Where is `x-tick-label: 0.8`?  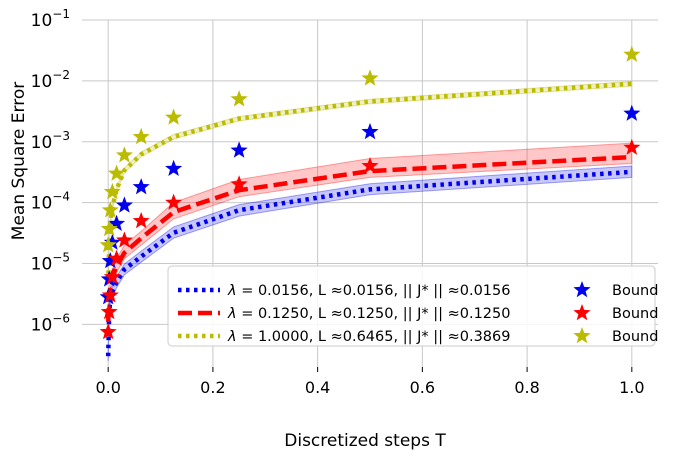 x-tick-label: 0.8 is located at coordinates (526, 387).